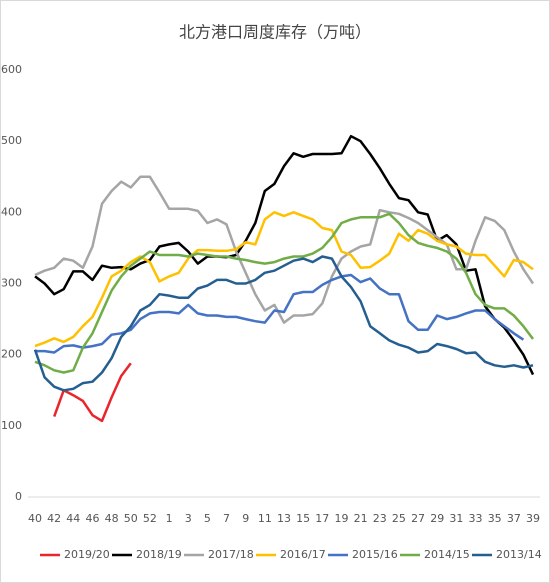 The height and width of the screenshot is (583, 550). I want to click on x-tick-label: 27, so click(418, 518).